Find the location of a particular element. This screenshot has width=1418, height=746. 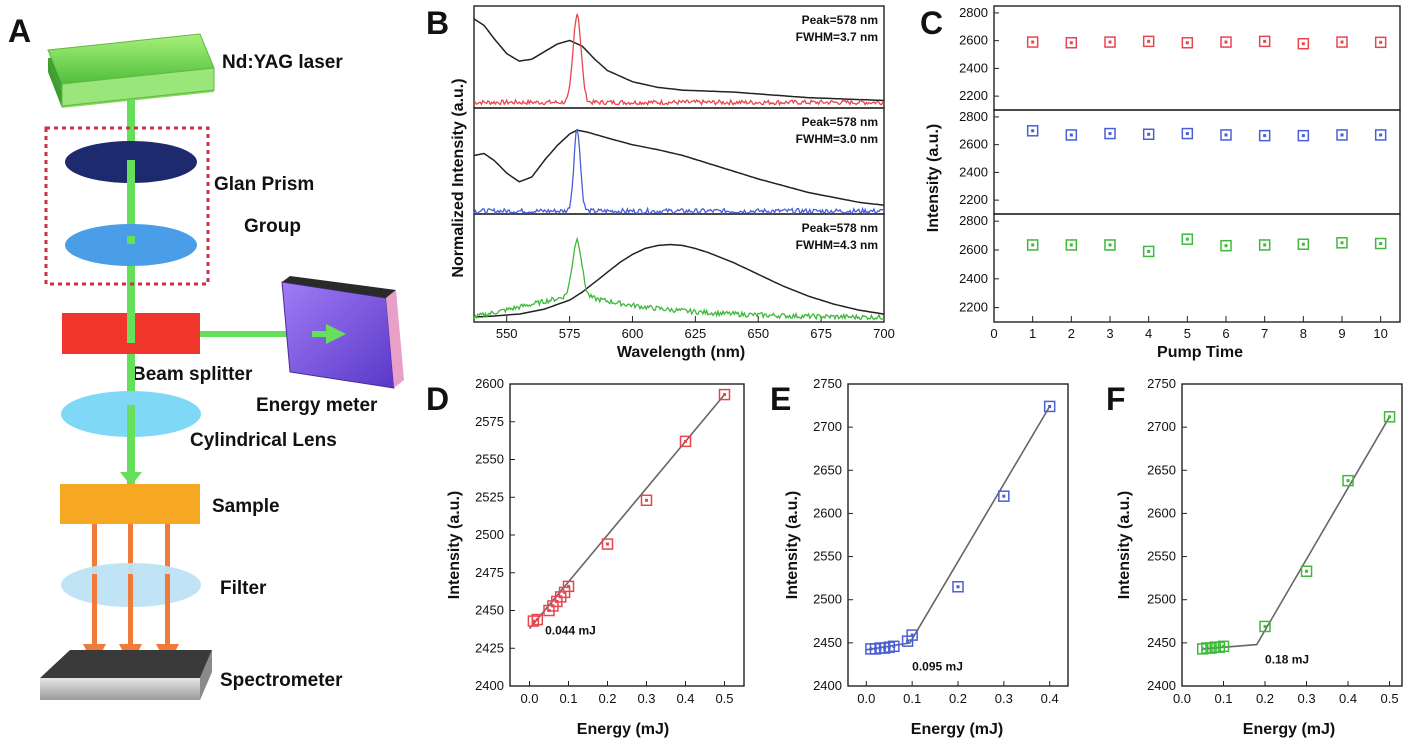

pump-xtick-label: 3 is located at coordinates (1109, 333).